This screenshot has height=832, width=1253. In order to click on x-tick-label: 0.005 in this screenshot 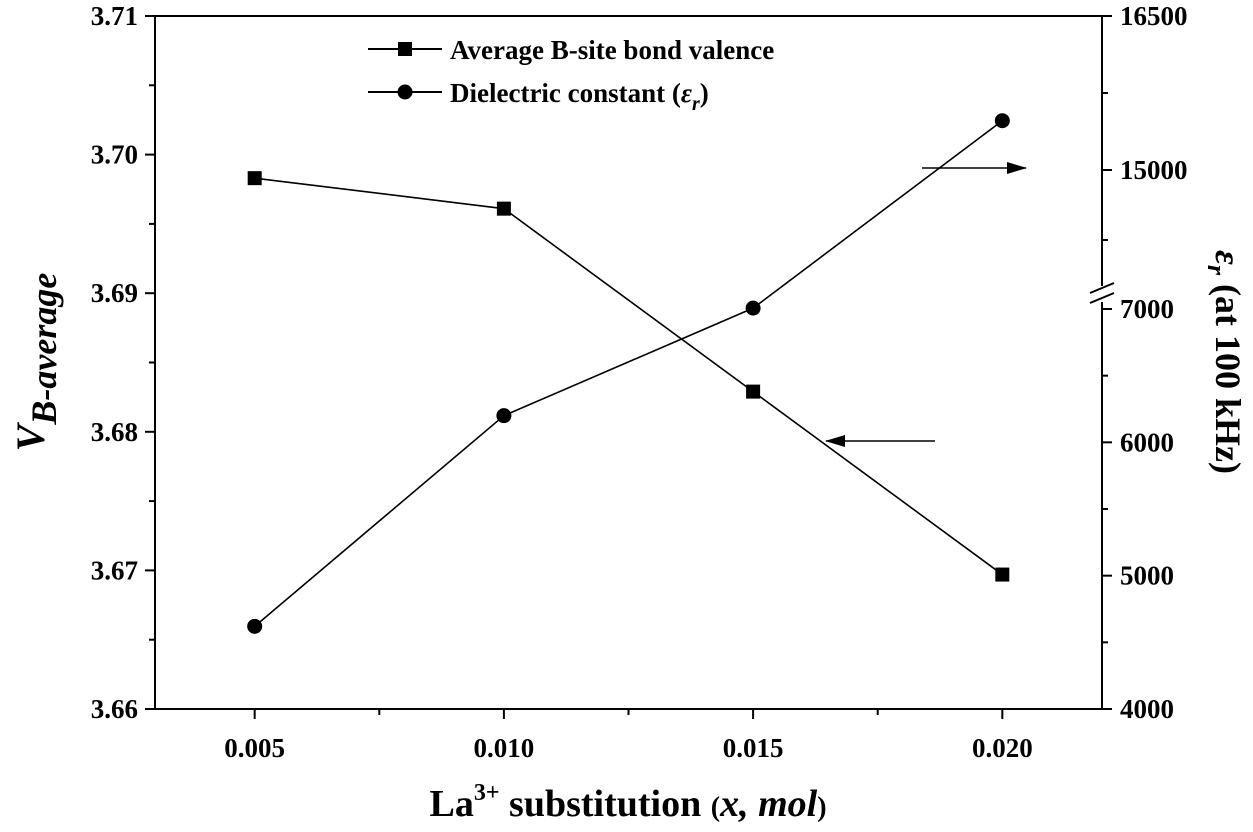, I will do `click(254, 748)`.